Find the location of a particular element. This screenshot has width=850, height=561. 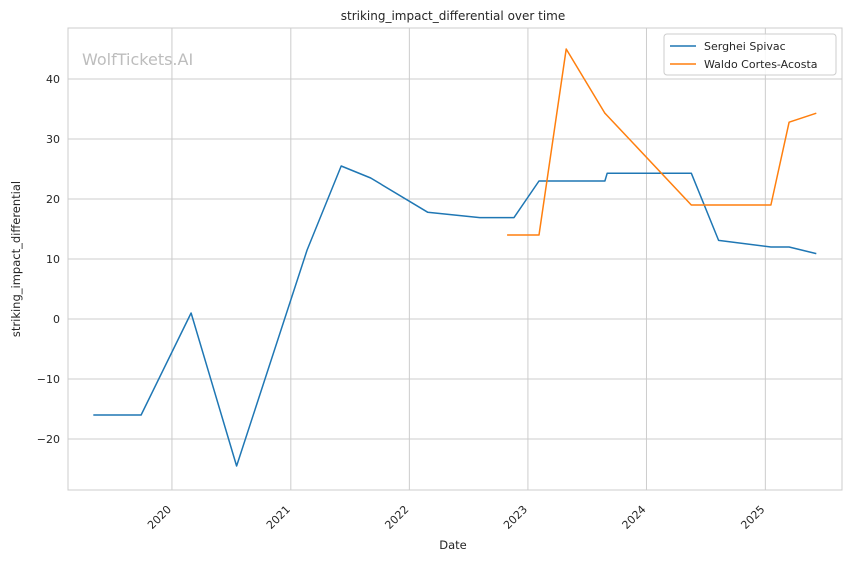

y-tick-label: −20 is located at coordinates (48, 439).